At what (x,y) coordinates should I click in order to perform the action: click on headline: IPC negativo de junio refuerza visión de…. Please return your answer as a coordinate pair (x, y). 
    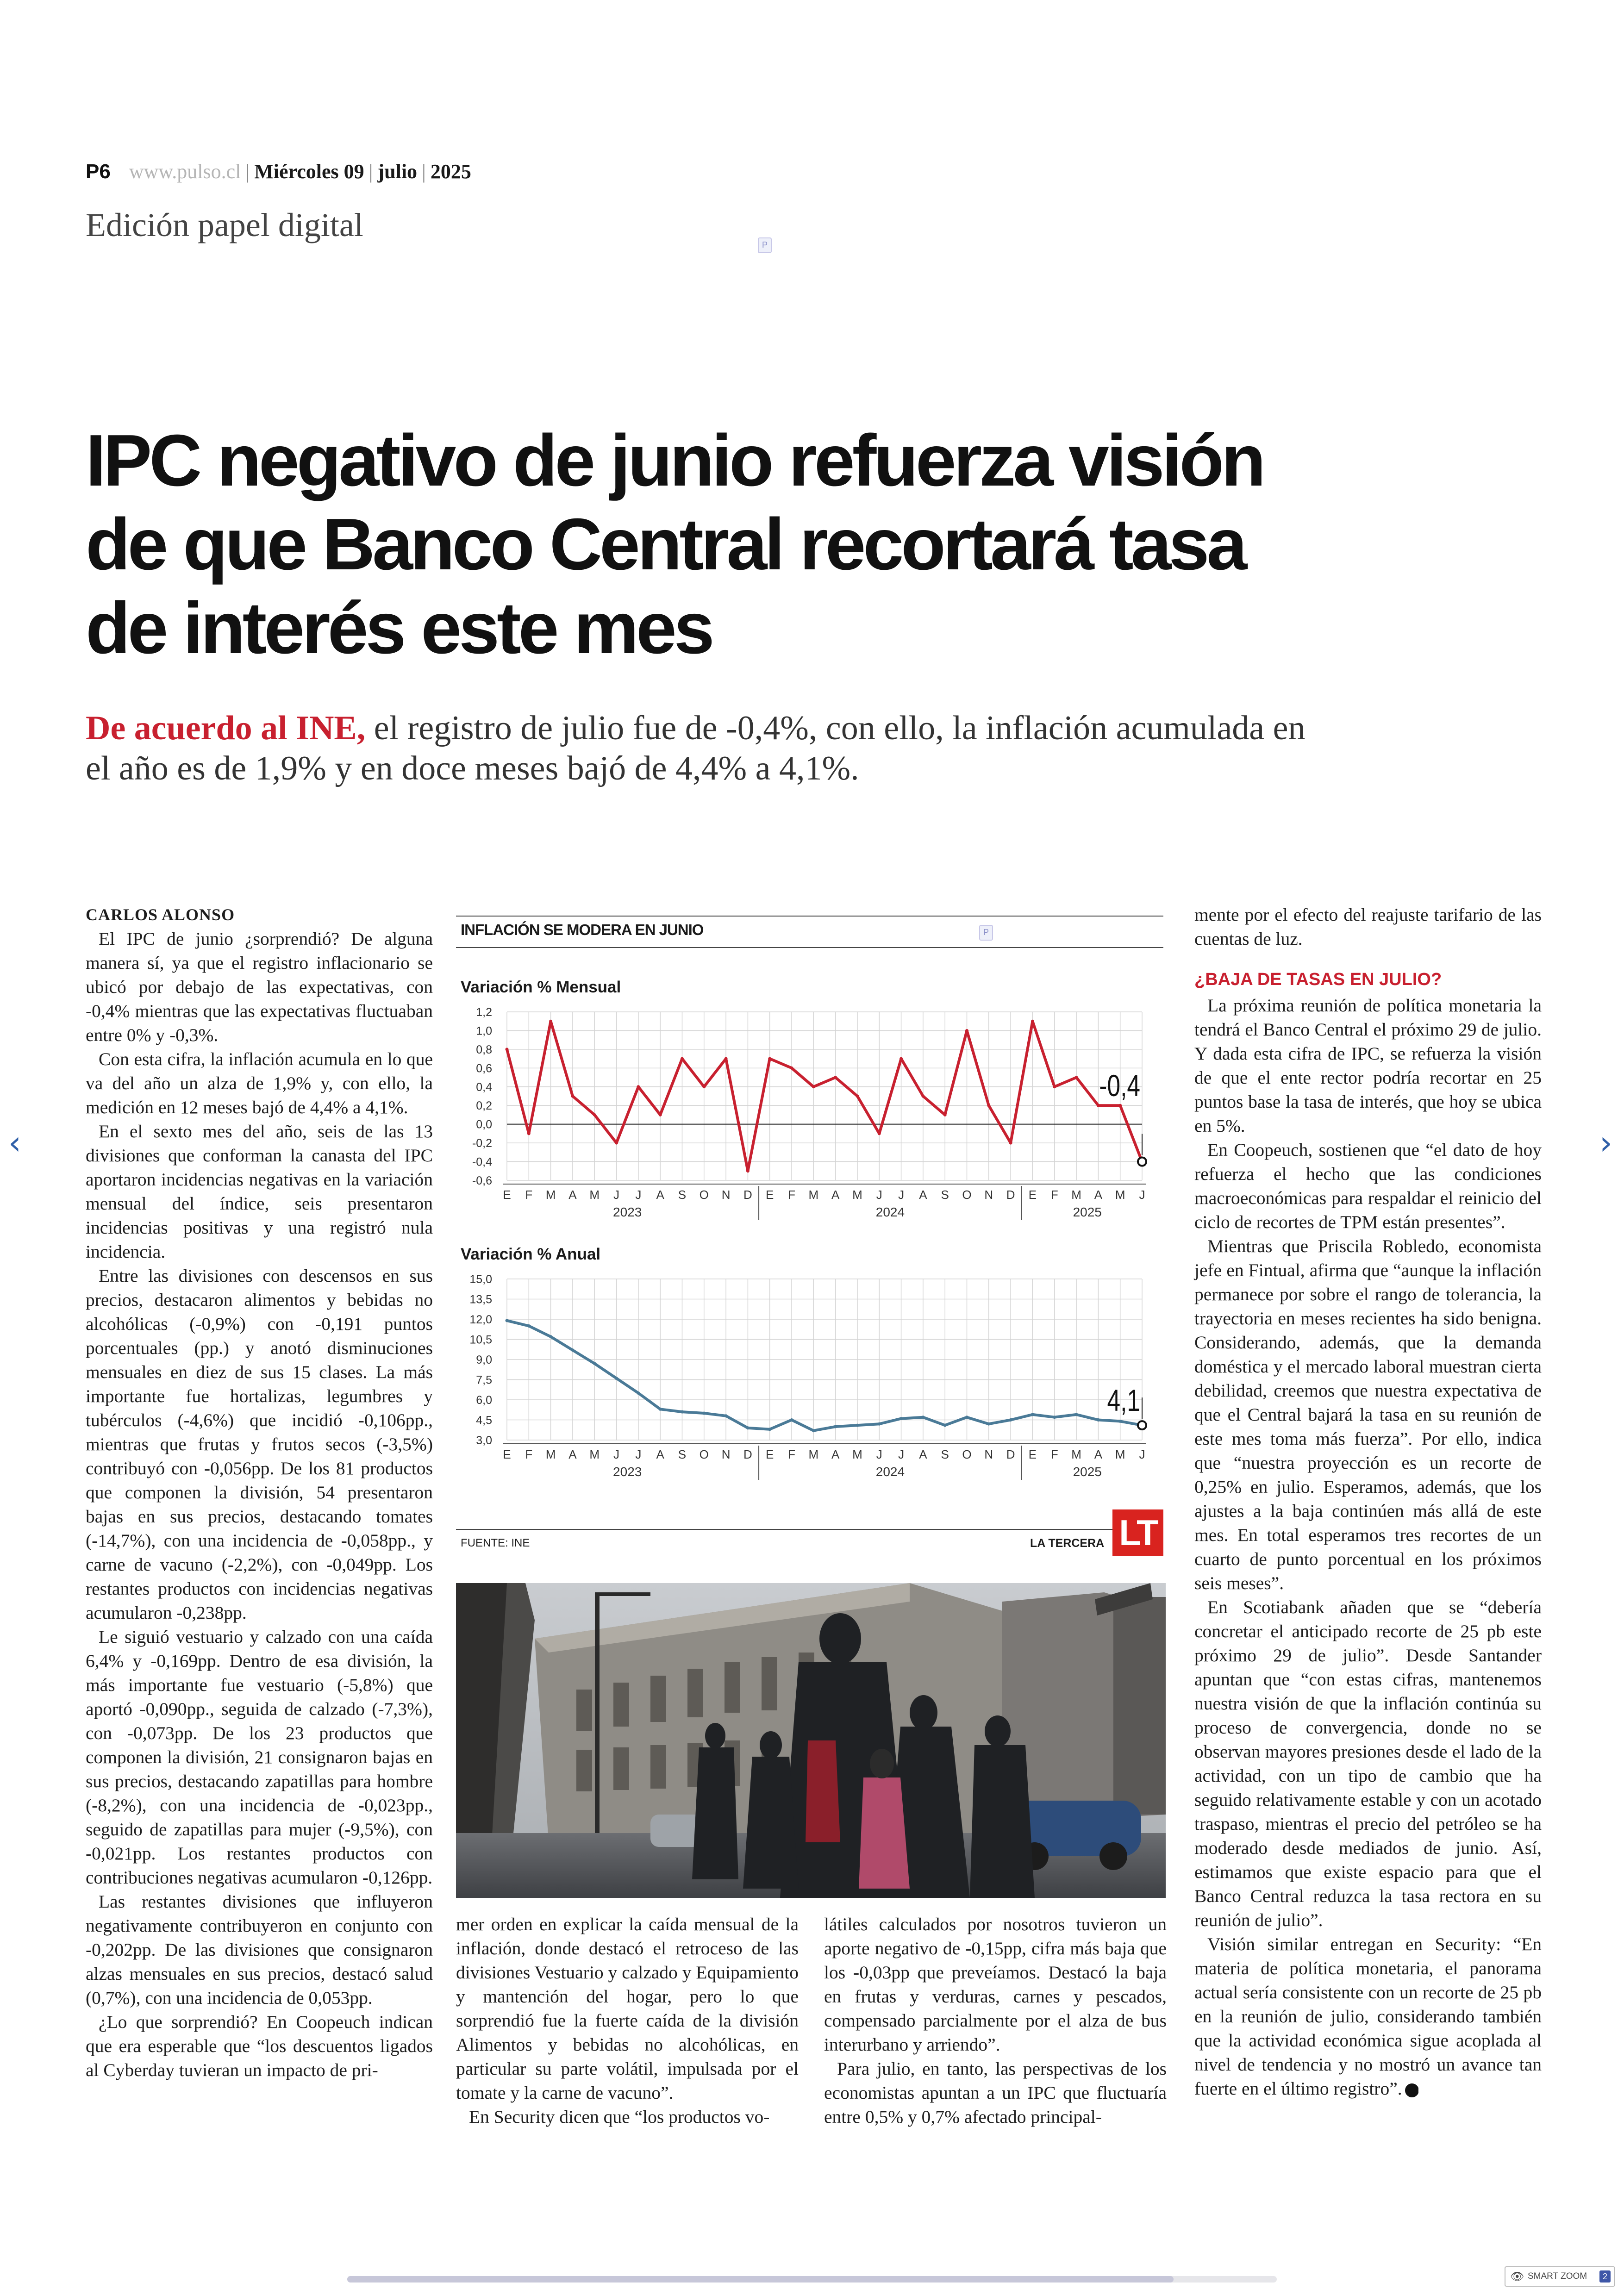
    Looking at the image, I should click on (676, 544).